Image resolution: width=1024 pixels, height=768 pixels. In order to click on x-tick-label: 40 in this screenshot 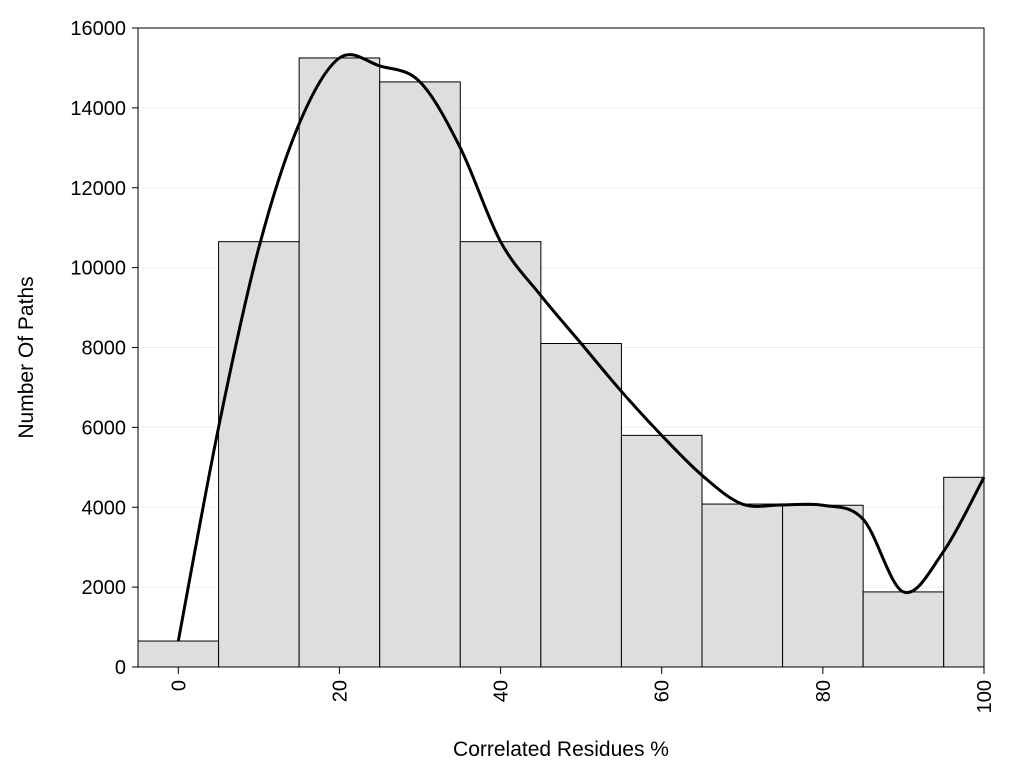, I will do `click(502, 691)`.